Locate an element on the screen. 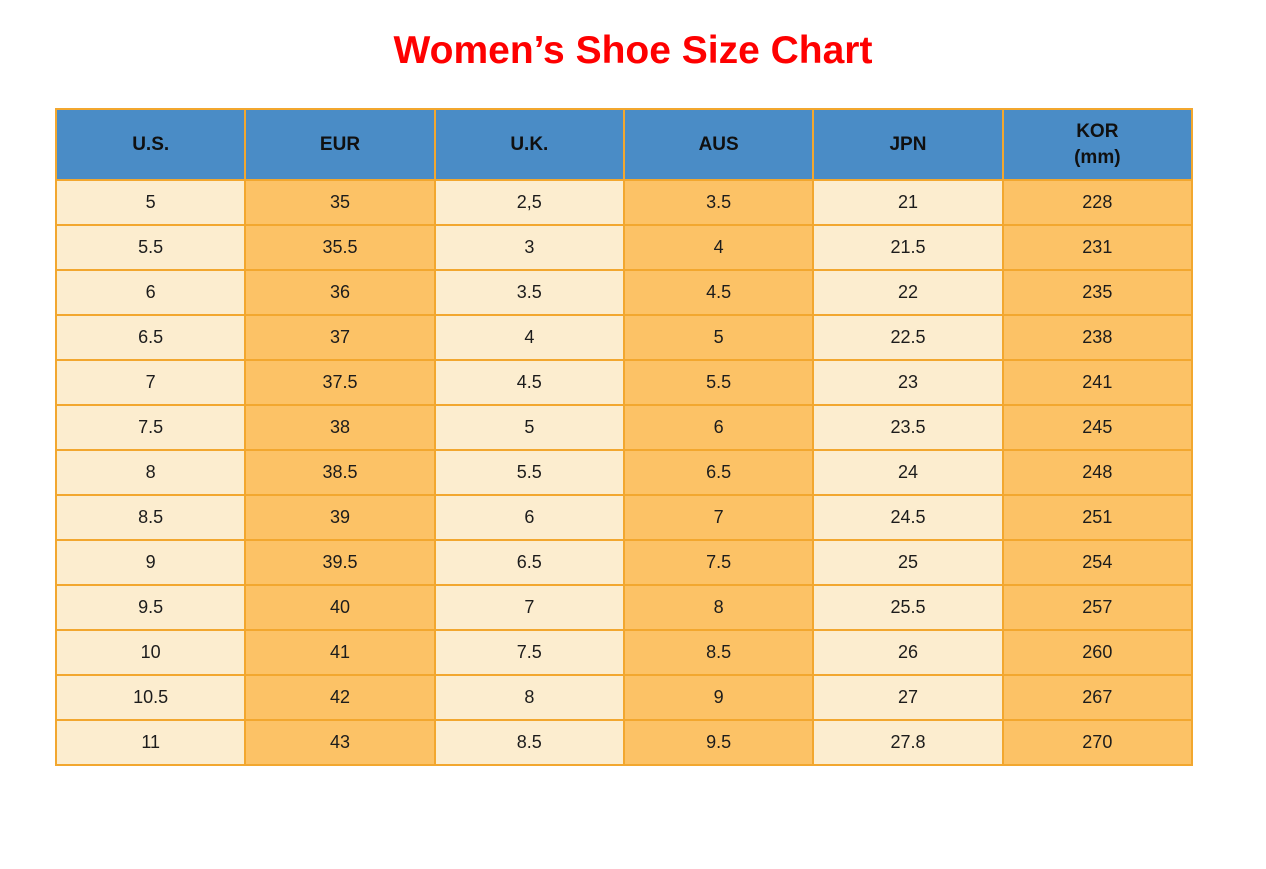  table-cell: 11 is located at coordinates (150, 742).